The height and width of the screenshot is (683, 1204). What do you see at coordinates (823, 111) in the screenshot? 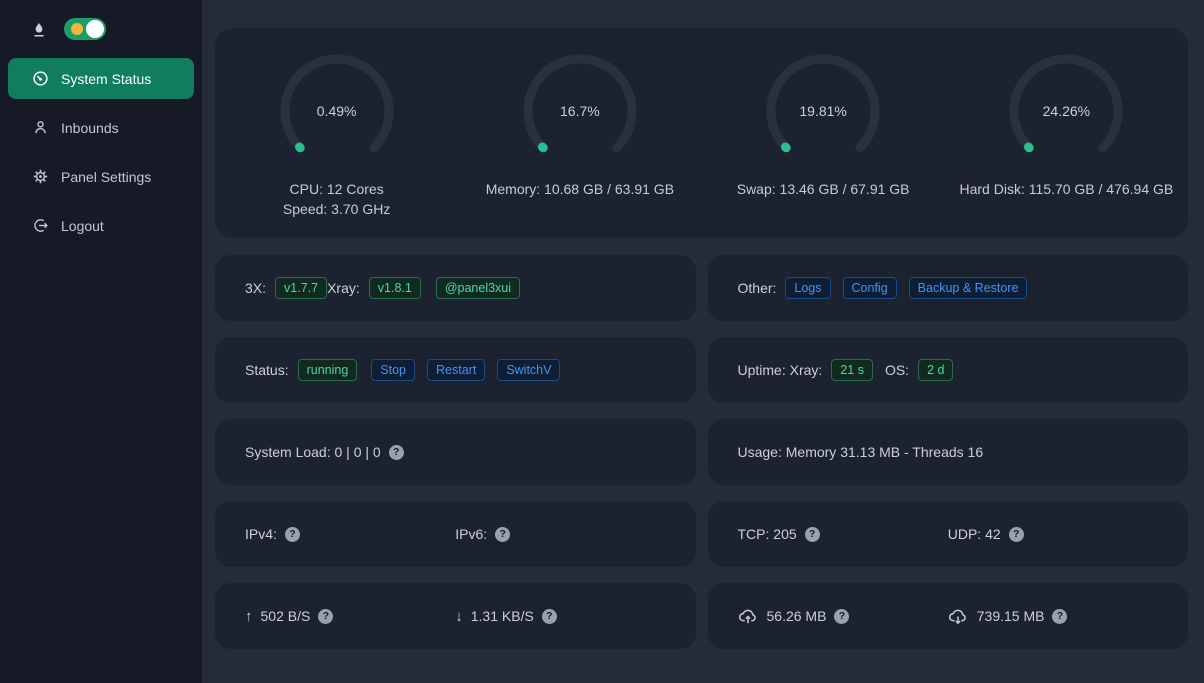
I see `gauge-swap-value: 19.81%` at bounding box center [823, 111].